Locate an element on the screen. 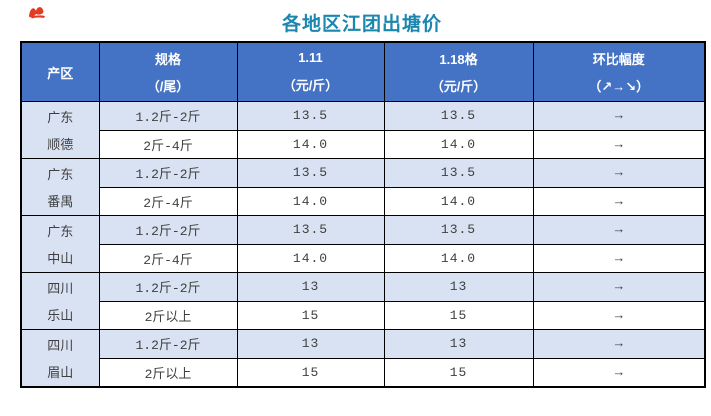 This screenshot has width=711, height=416. col-header-region-label: 产区 is located at coordinates (60, 73).